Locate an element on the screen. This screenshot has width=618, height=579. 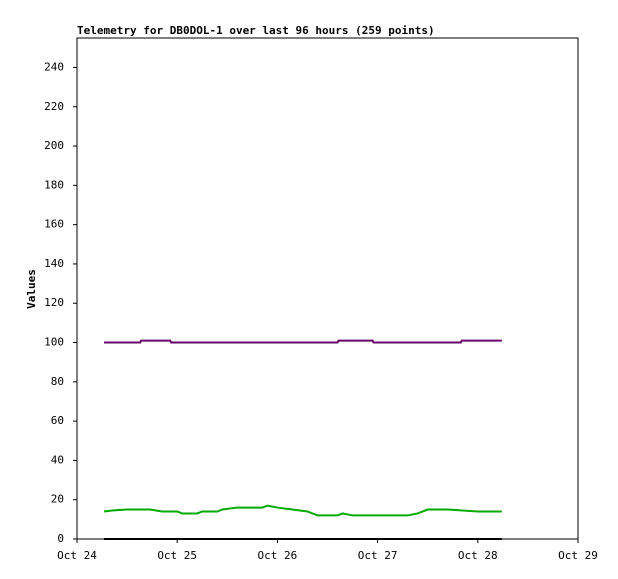
x-tick-label: Oct 27 is located at coordinates (378, 555).